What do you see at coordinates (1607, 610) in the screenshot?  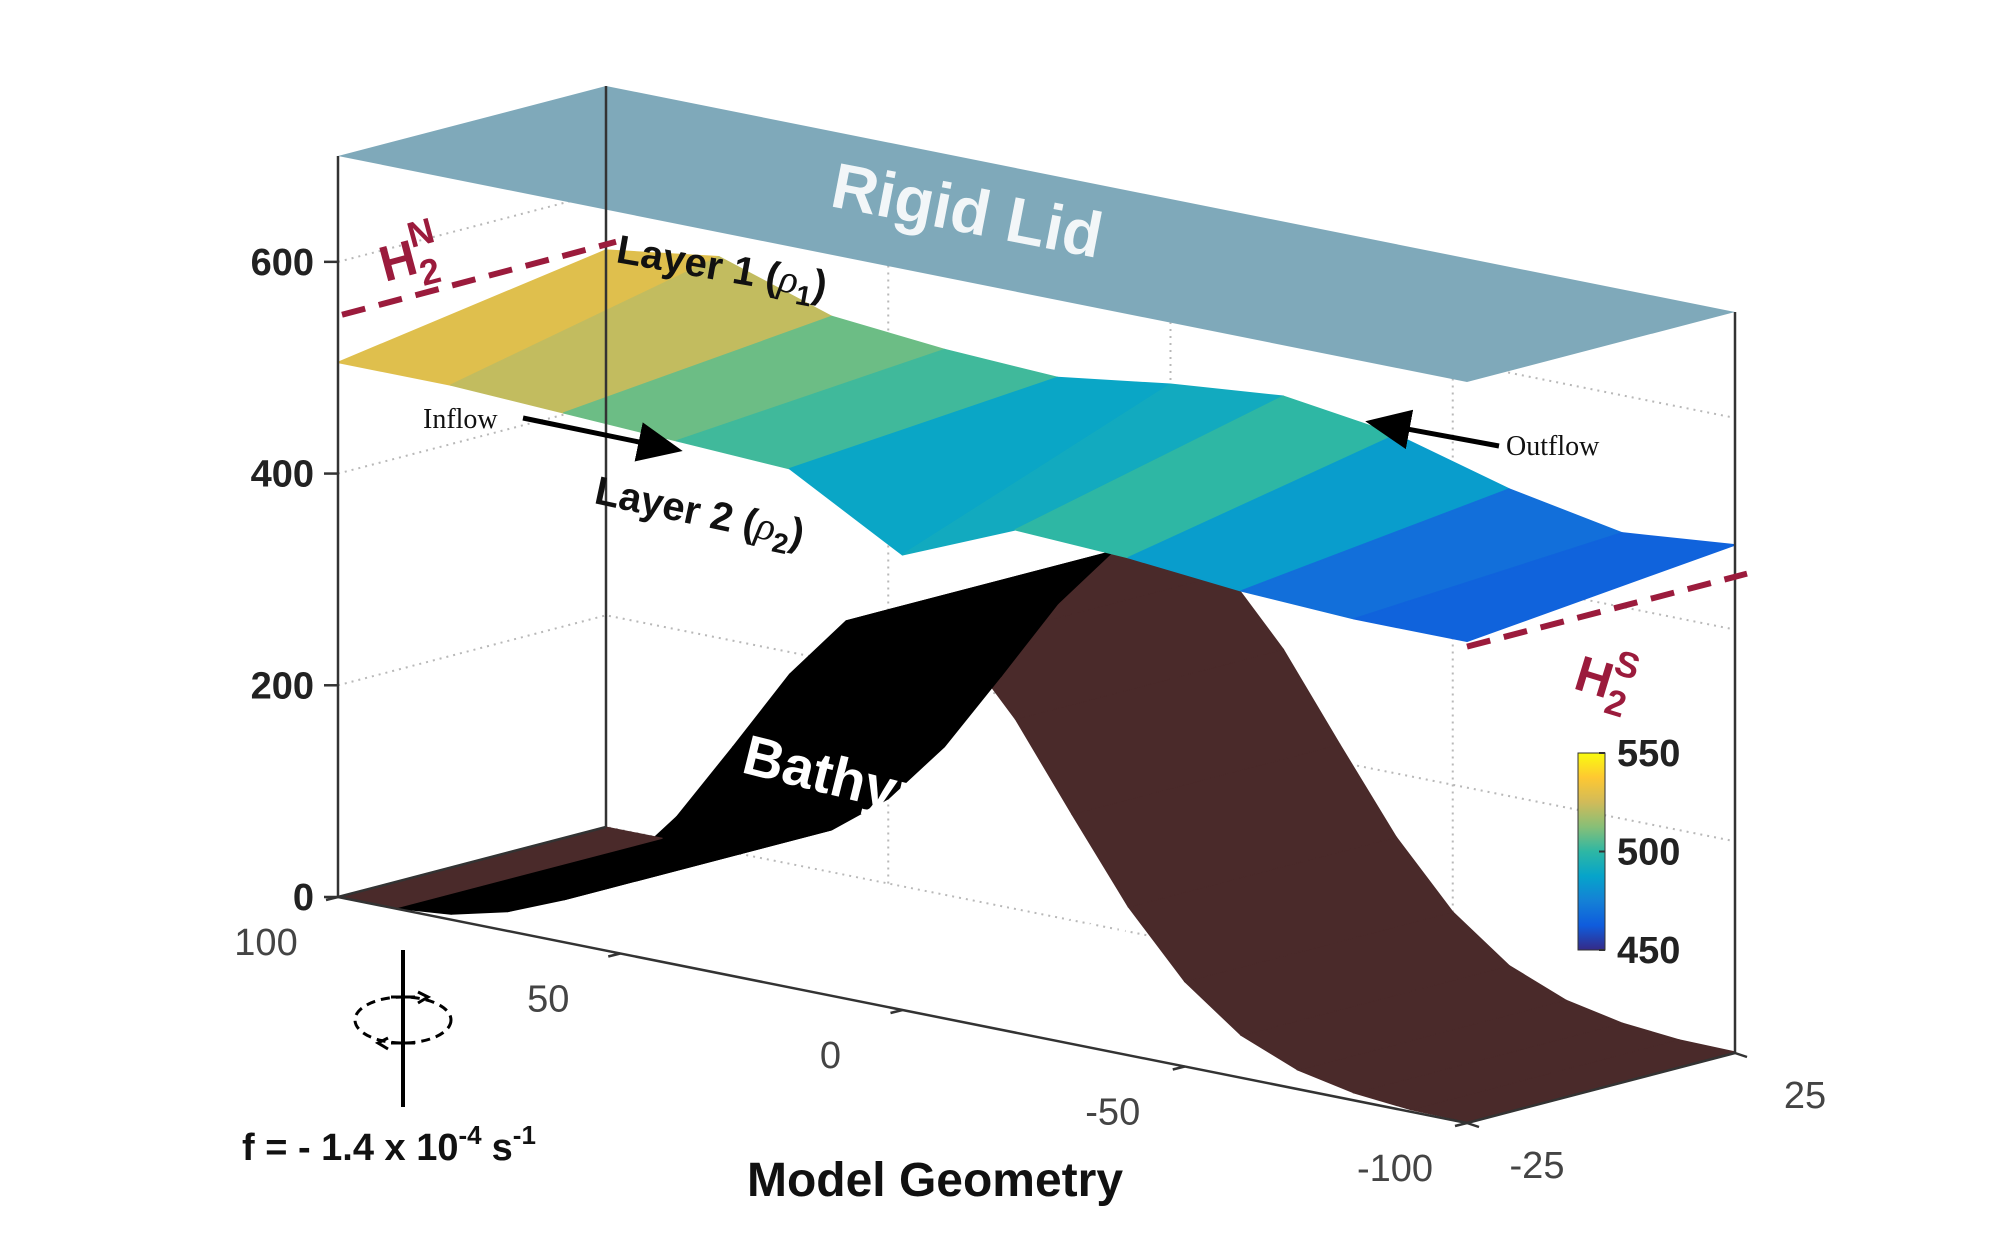 I see `depth-south` at bounding box center [1607, 610].